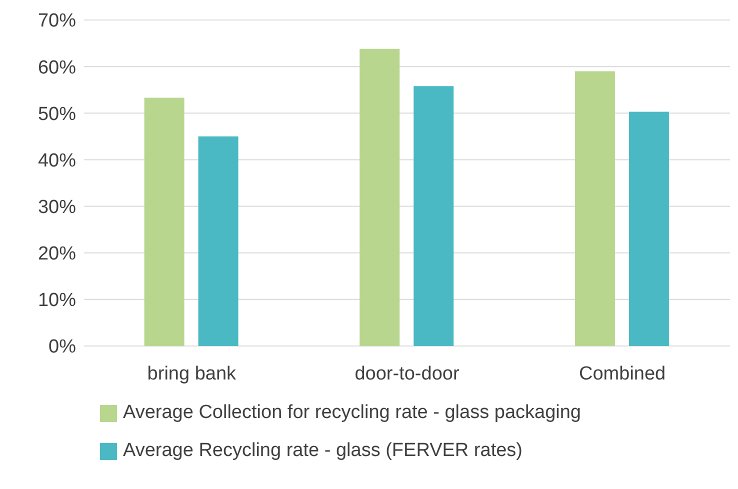 The image size is (738, 489). What do you see at coordinates (57, 67) in the screenshot?
I see `y-tick-label: 60%` at bounding box center [57, 67].